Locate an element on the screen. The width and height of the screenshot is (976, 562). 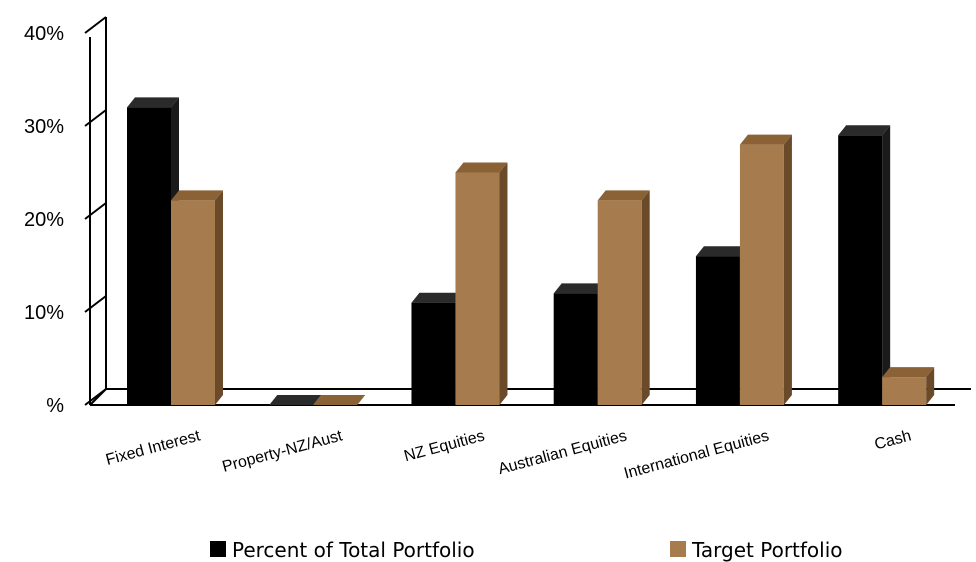
y-tick-label: 10% is located at coordinates (44, 313).